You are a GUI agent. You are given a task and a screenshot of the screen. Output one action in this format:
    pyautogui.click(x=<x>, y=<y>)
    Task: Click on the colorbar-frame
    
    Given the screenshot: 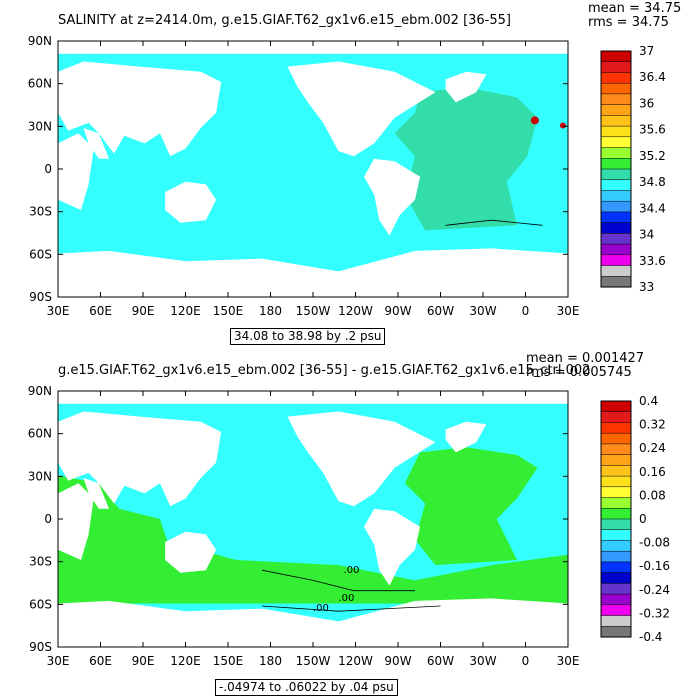 What is the action you would take?
    pyautogui.click(x=616, y=169)
    